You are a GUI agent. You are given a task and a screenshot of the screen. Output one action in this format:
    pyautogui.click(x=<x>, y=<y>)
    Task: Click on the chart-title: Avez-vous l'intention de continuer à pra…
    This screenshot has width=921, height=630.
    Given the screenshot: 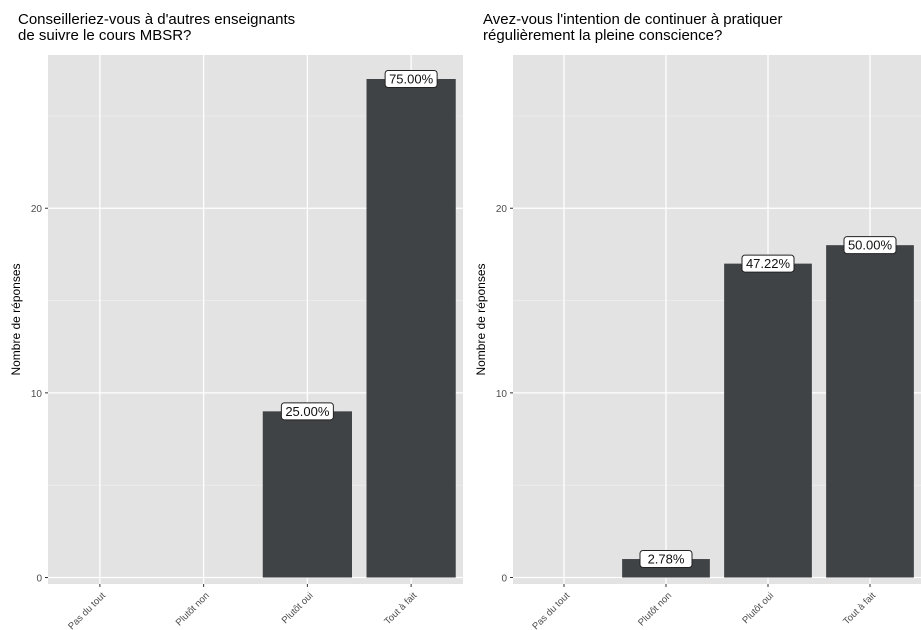 What is the action you would take?
    pyautogui.click(x=632, y=27)
    